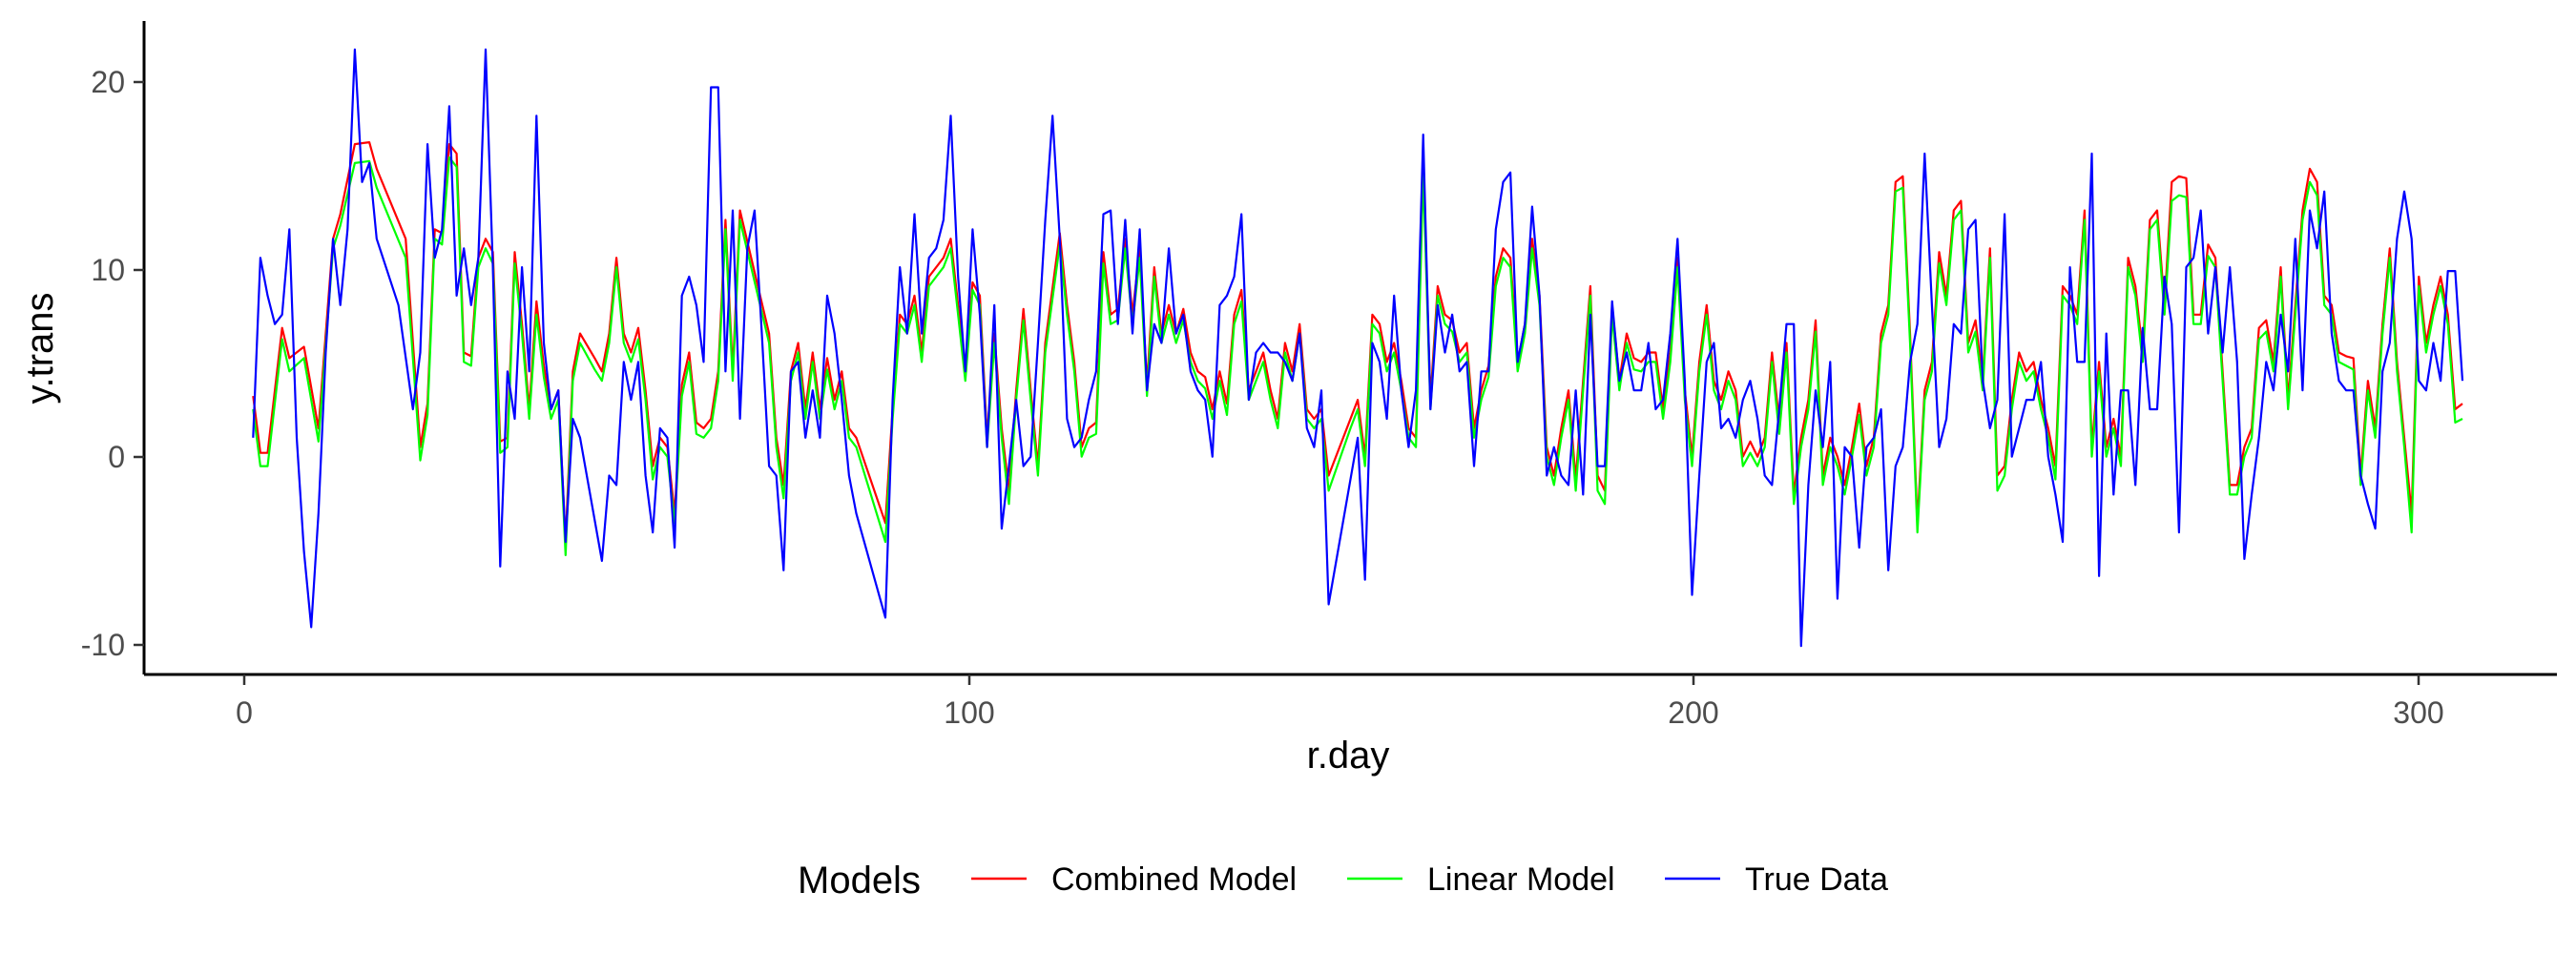  What do you see at coordinates (108, 270) in the screenshot?
I see `y-tick-label-10: 10` at bounding box center [108, 270].